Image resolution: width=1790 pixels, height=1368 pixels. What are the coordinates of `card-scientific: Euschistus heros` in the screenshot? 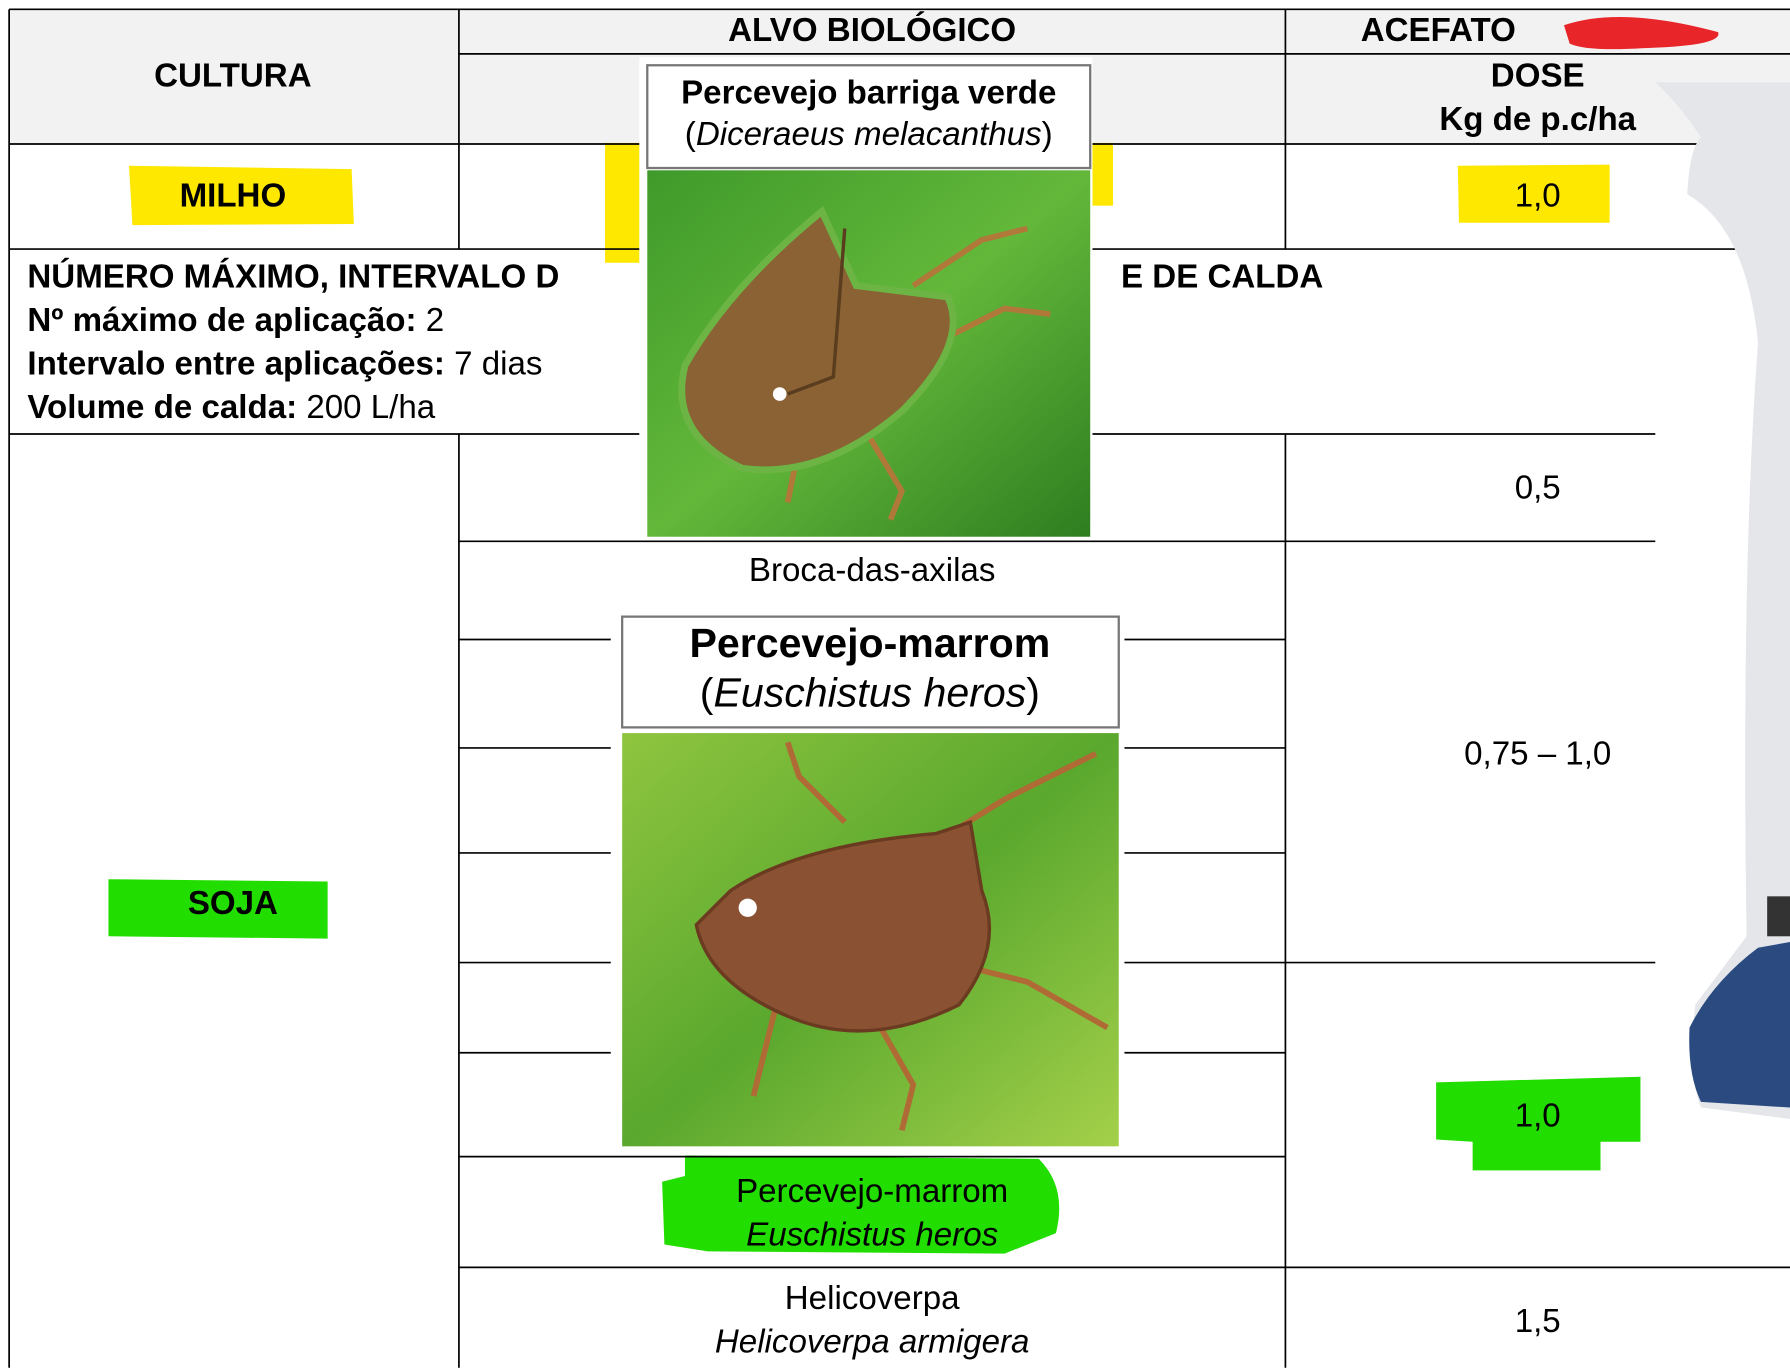 It's located at (869, 692).